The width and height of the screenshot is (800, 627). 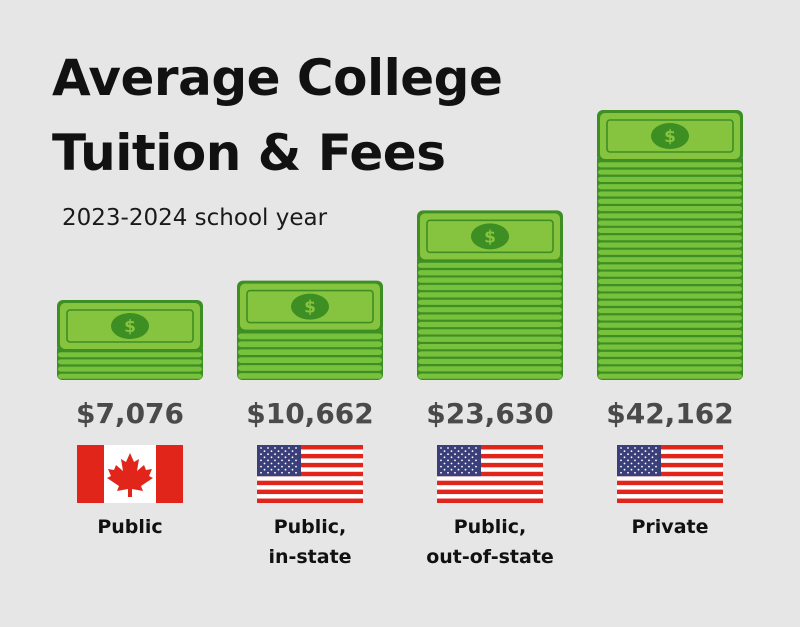 What do you see at coordinates (249, 153) in the screenshot?
I see `title-line-2: Tuition & Fees` at bounding box center [249, 153].